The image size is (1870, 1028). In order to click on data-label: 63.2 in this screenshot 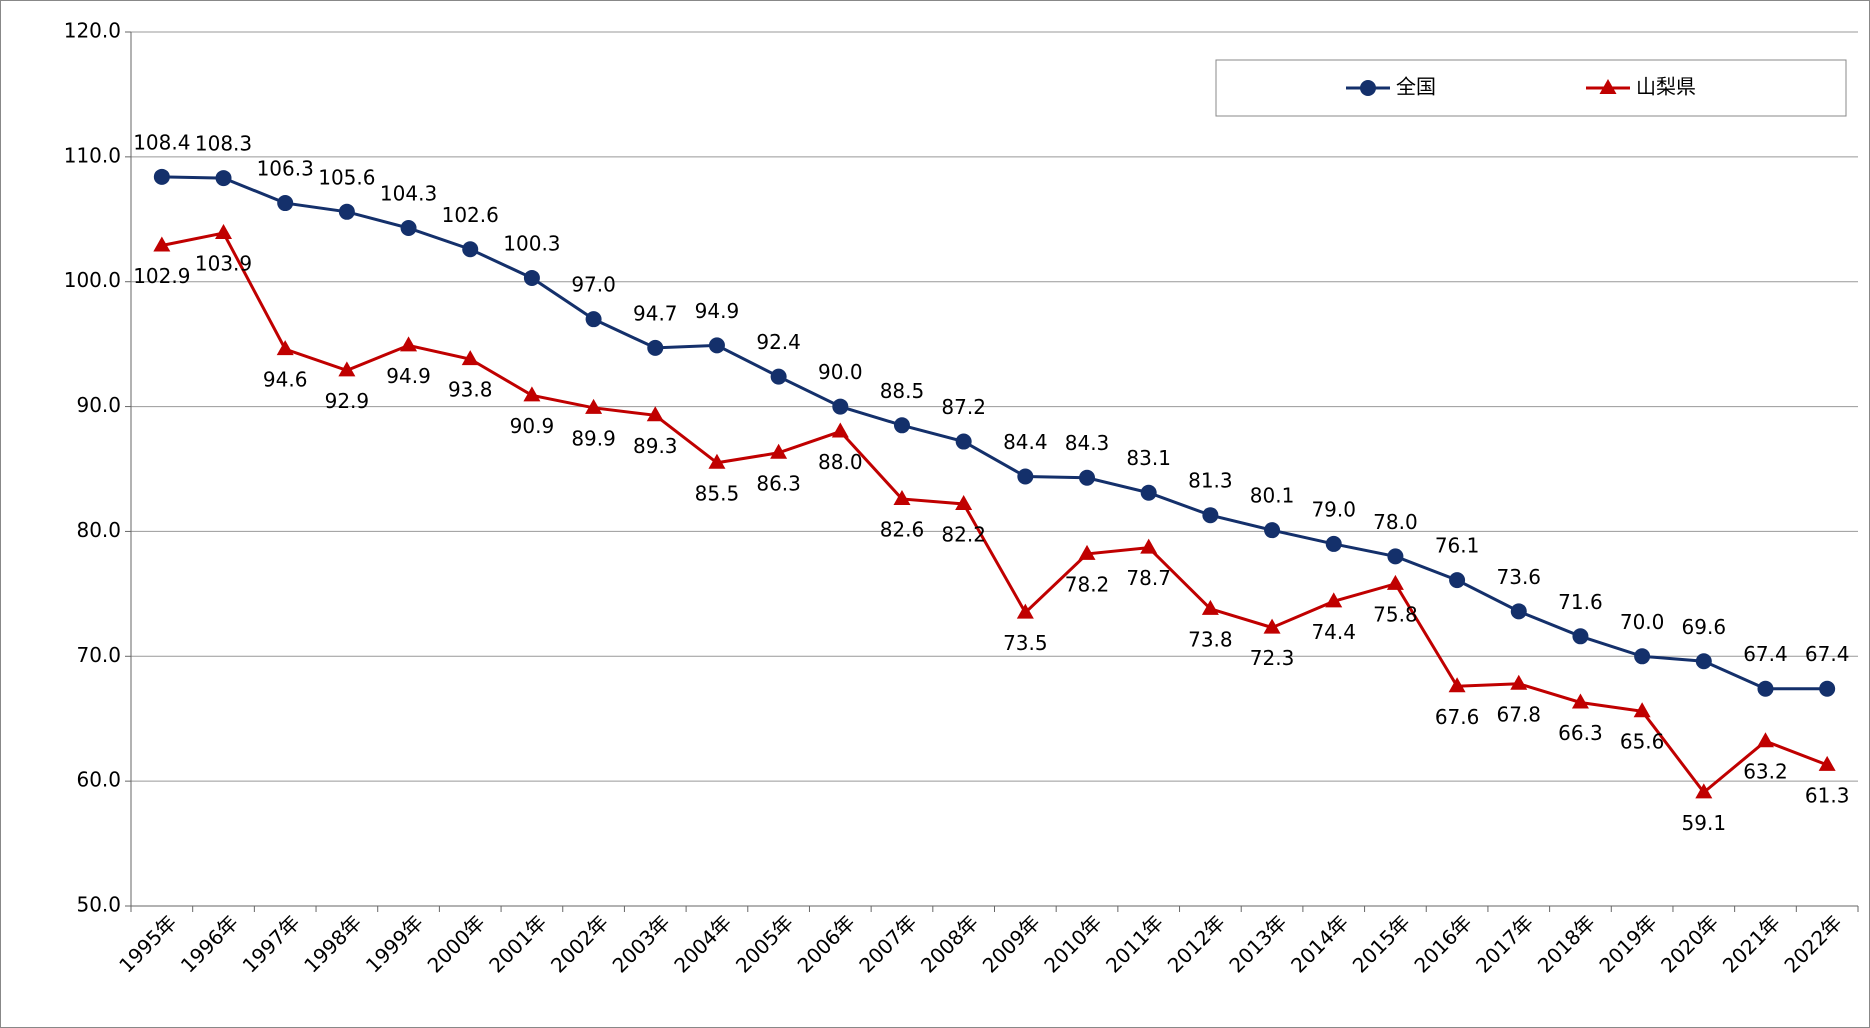, I will do `click(1765, 772)`.